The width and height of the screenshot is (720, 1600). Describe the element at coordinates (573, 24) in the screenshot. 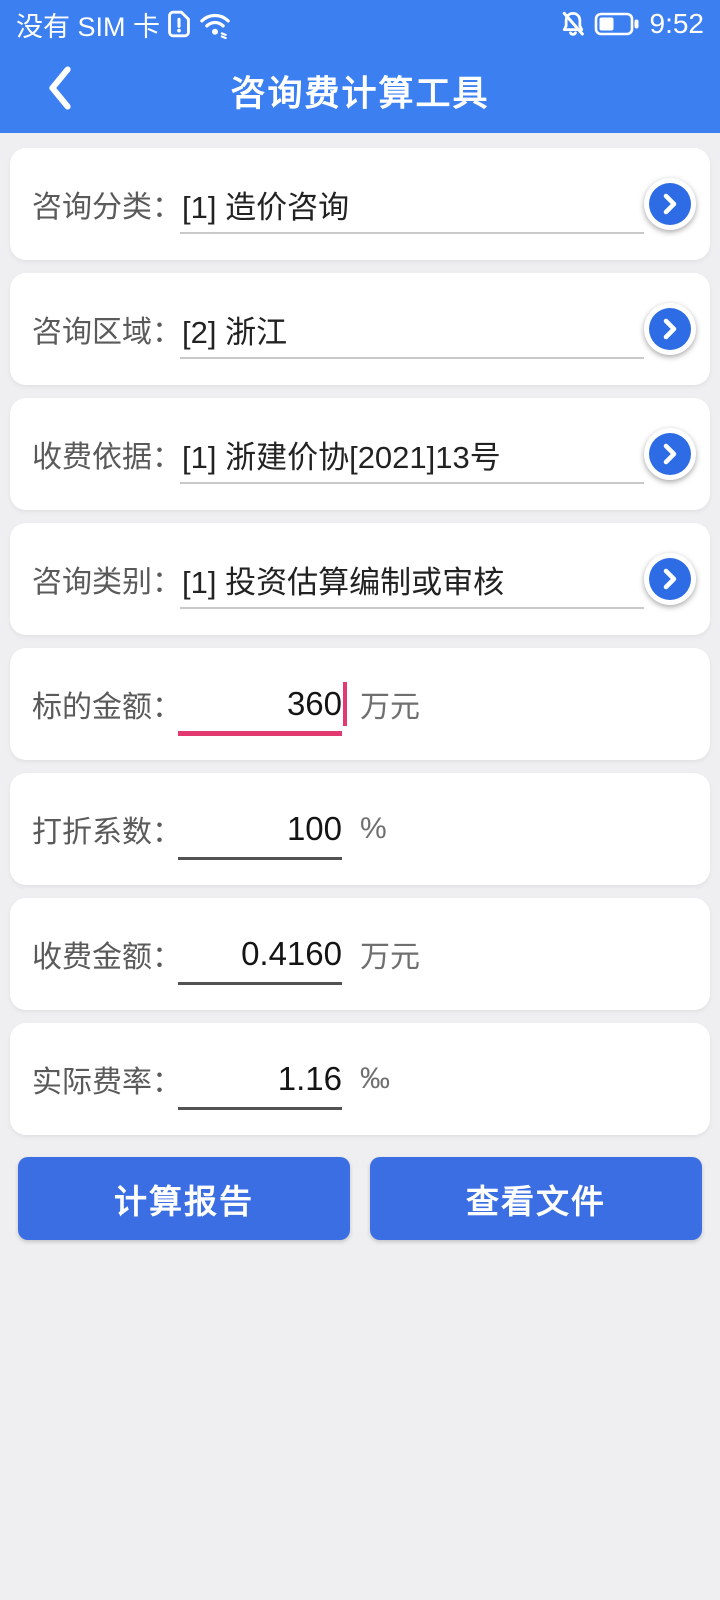

I see `bell-muted-icon` at that location.